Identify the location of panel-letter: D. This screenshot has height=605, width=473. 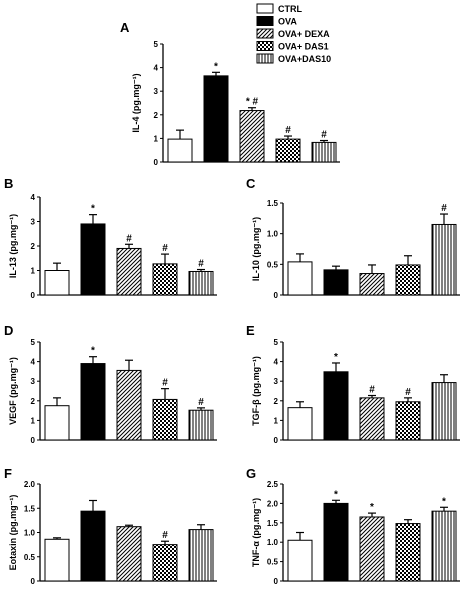
(8, 330).